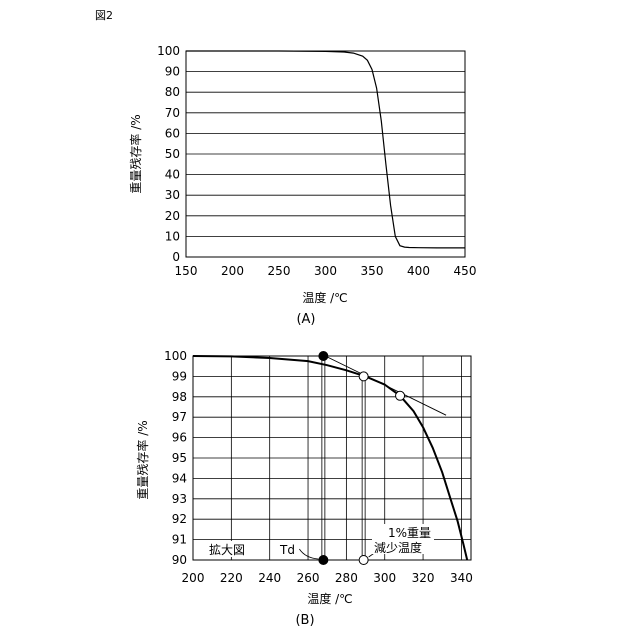 The image size is (640, 640). Describe the element at coordinates (172, 92) in the screenshot. I see `chart-a-y-tick-label: 80` at that location.